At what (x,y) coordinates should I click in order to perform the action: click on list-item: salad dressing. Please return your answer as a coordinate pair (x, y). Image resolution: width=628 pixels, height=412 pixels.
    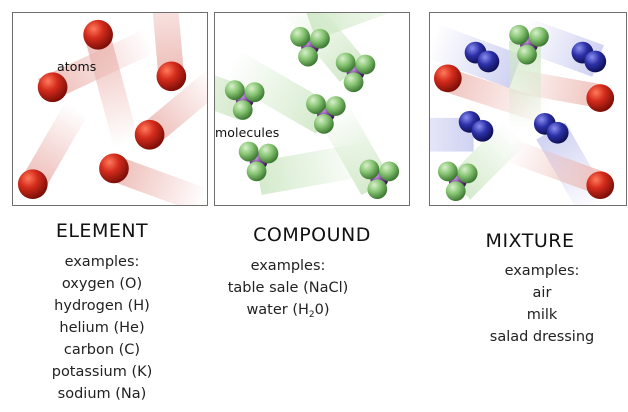
    Looking at the image, I should click on (542, 337).